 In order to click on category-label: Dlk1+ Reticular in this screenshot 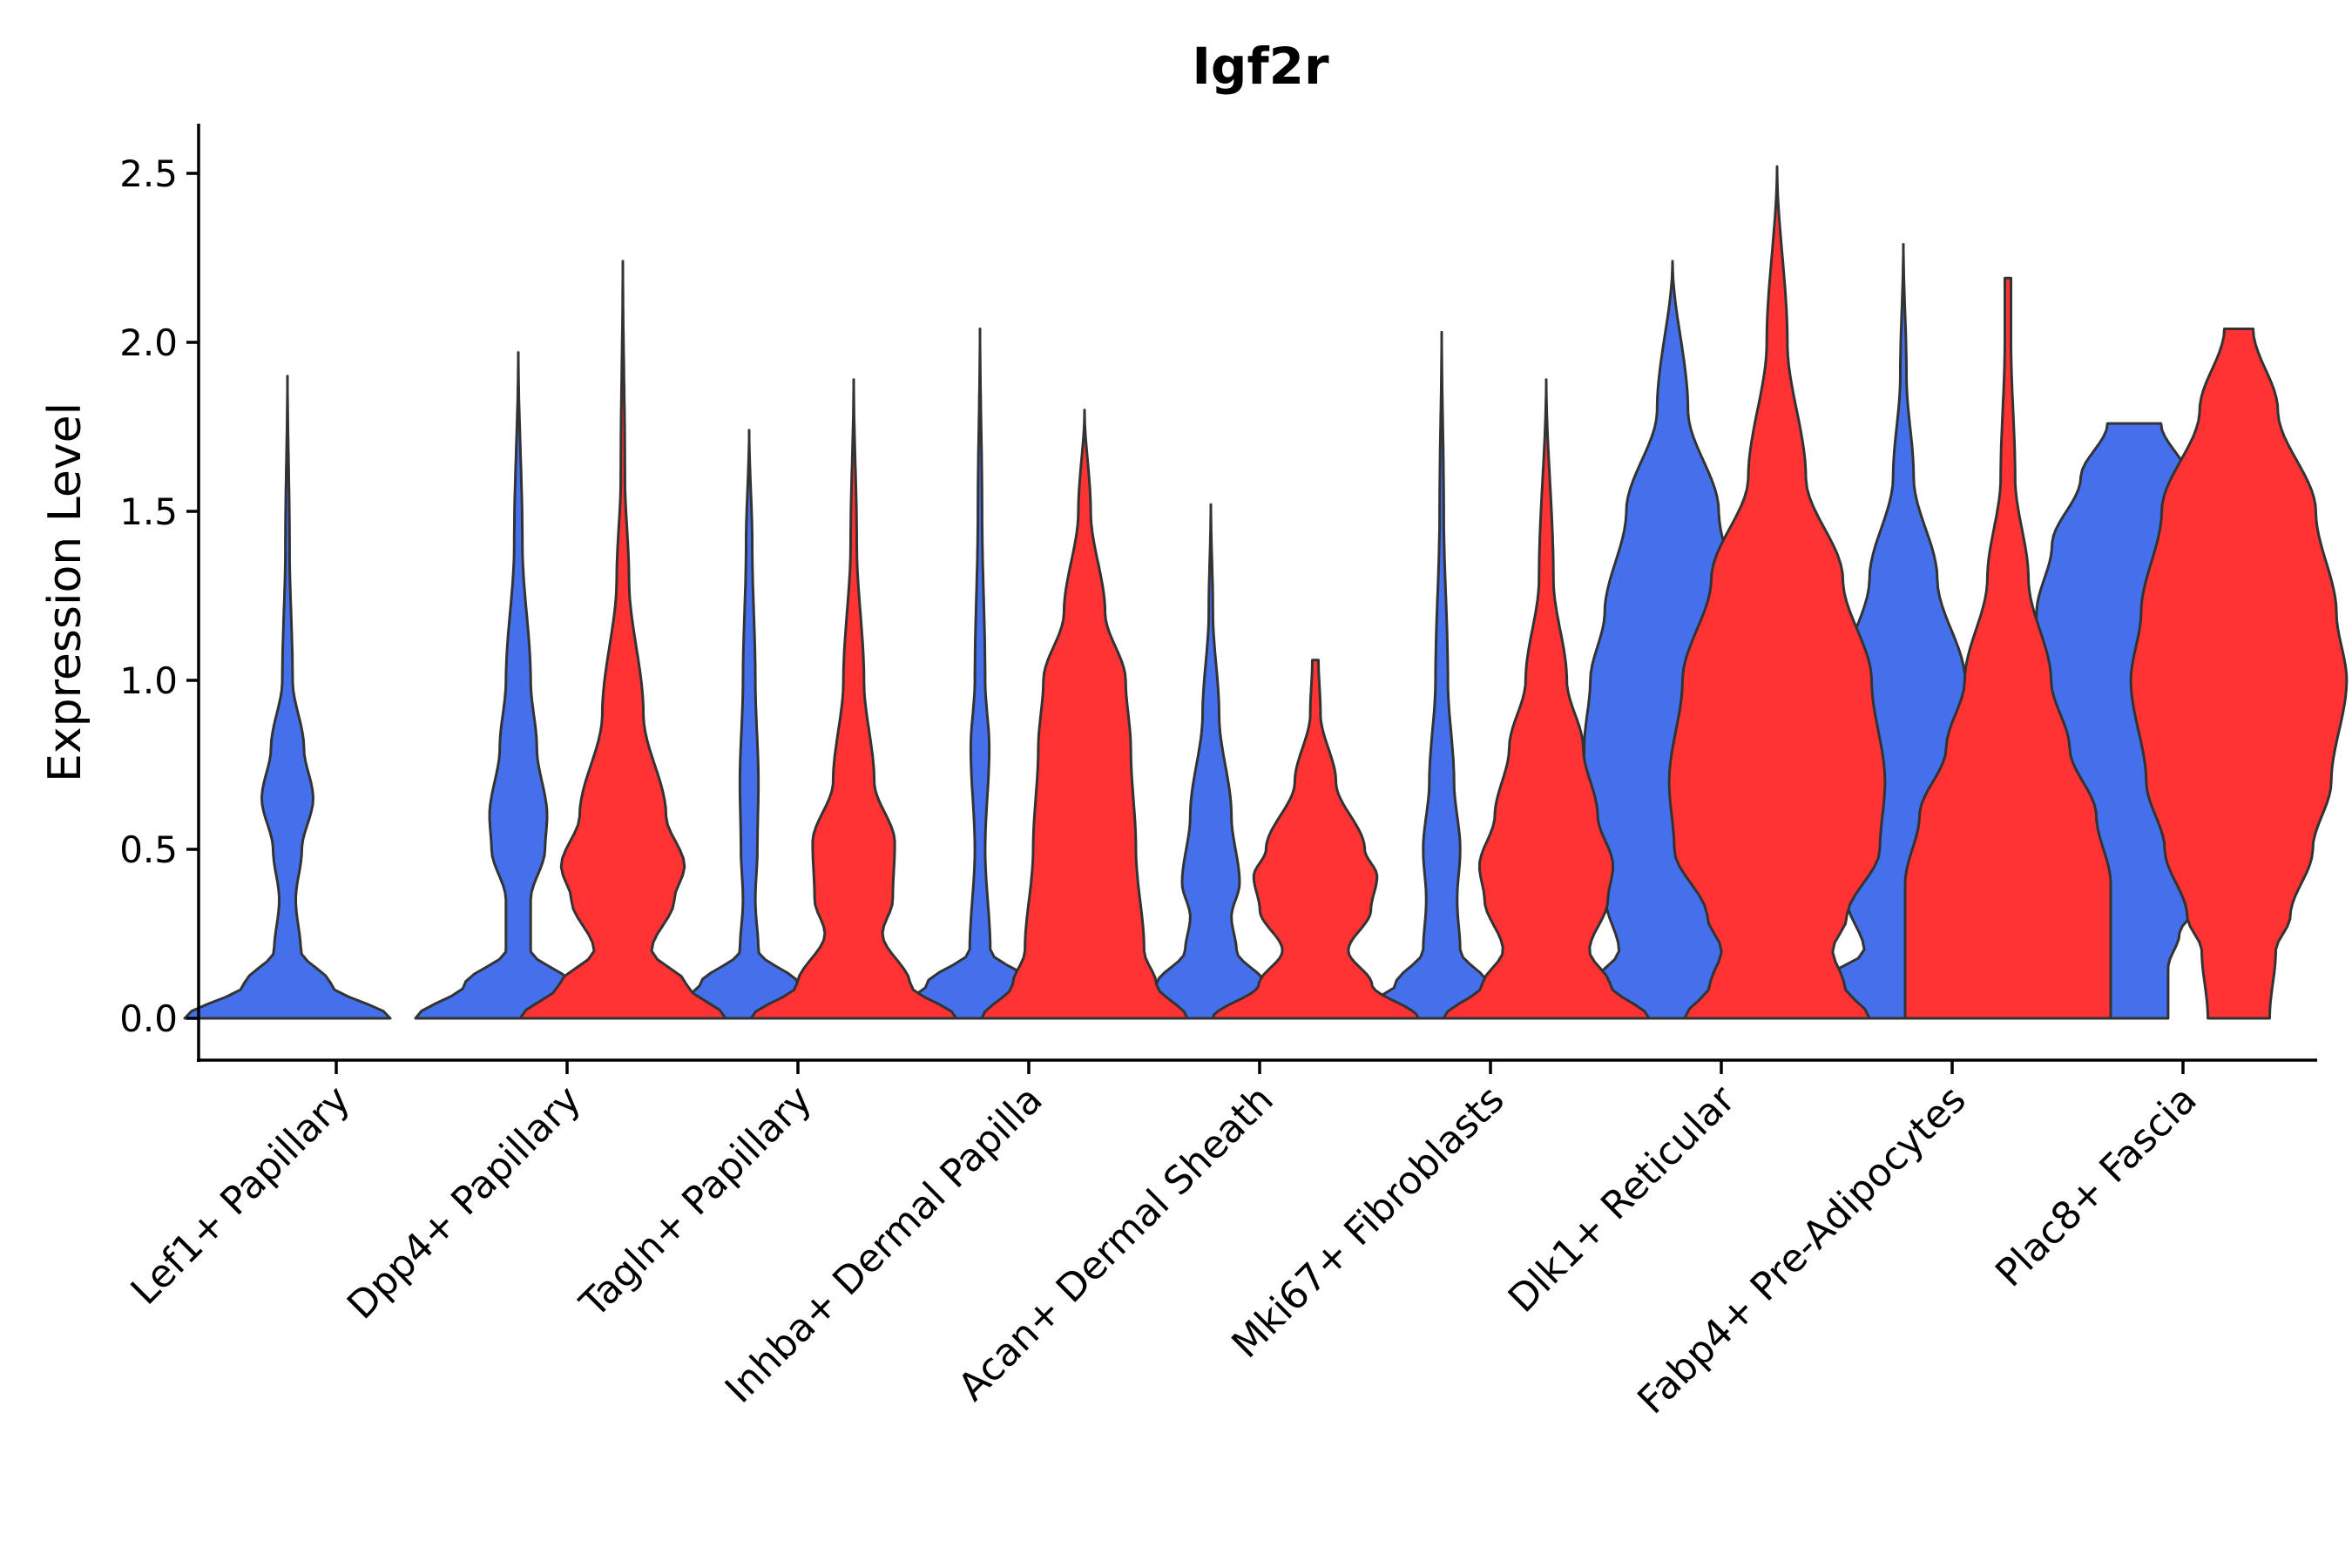, I will do `click(1622, 1199)`.